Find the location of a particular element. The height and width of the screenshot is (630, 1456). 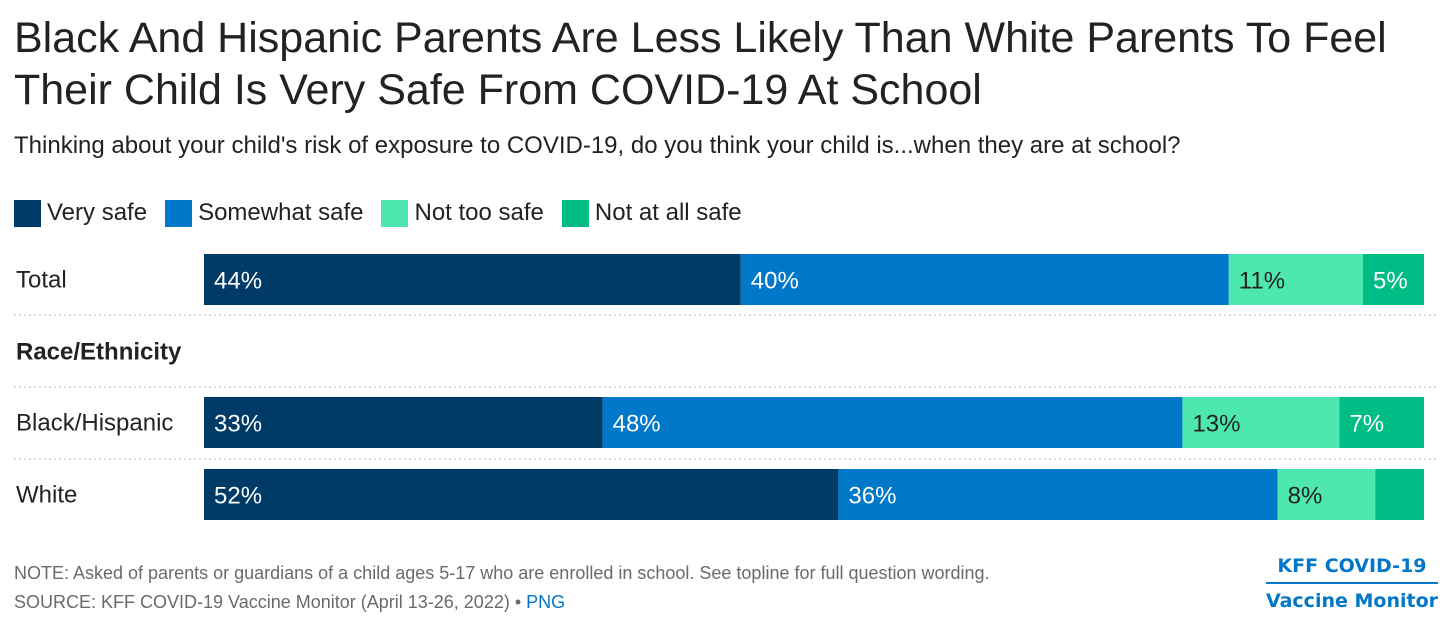

row-label-black-hispanic: Black/Hispanic is located at coordinates (94, 423).